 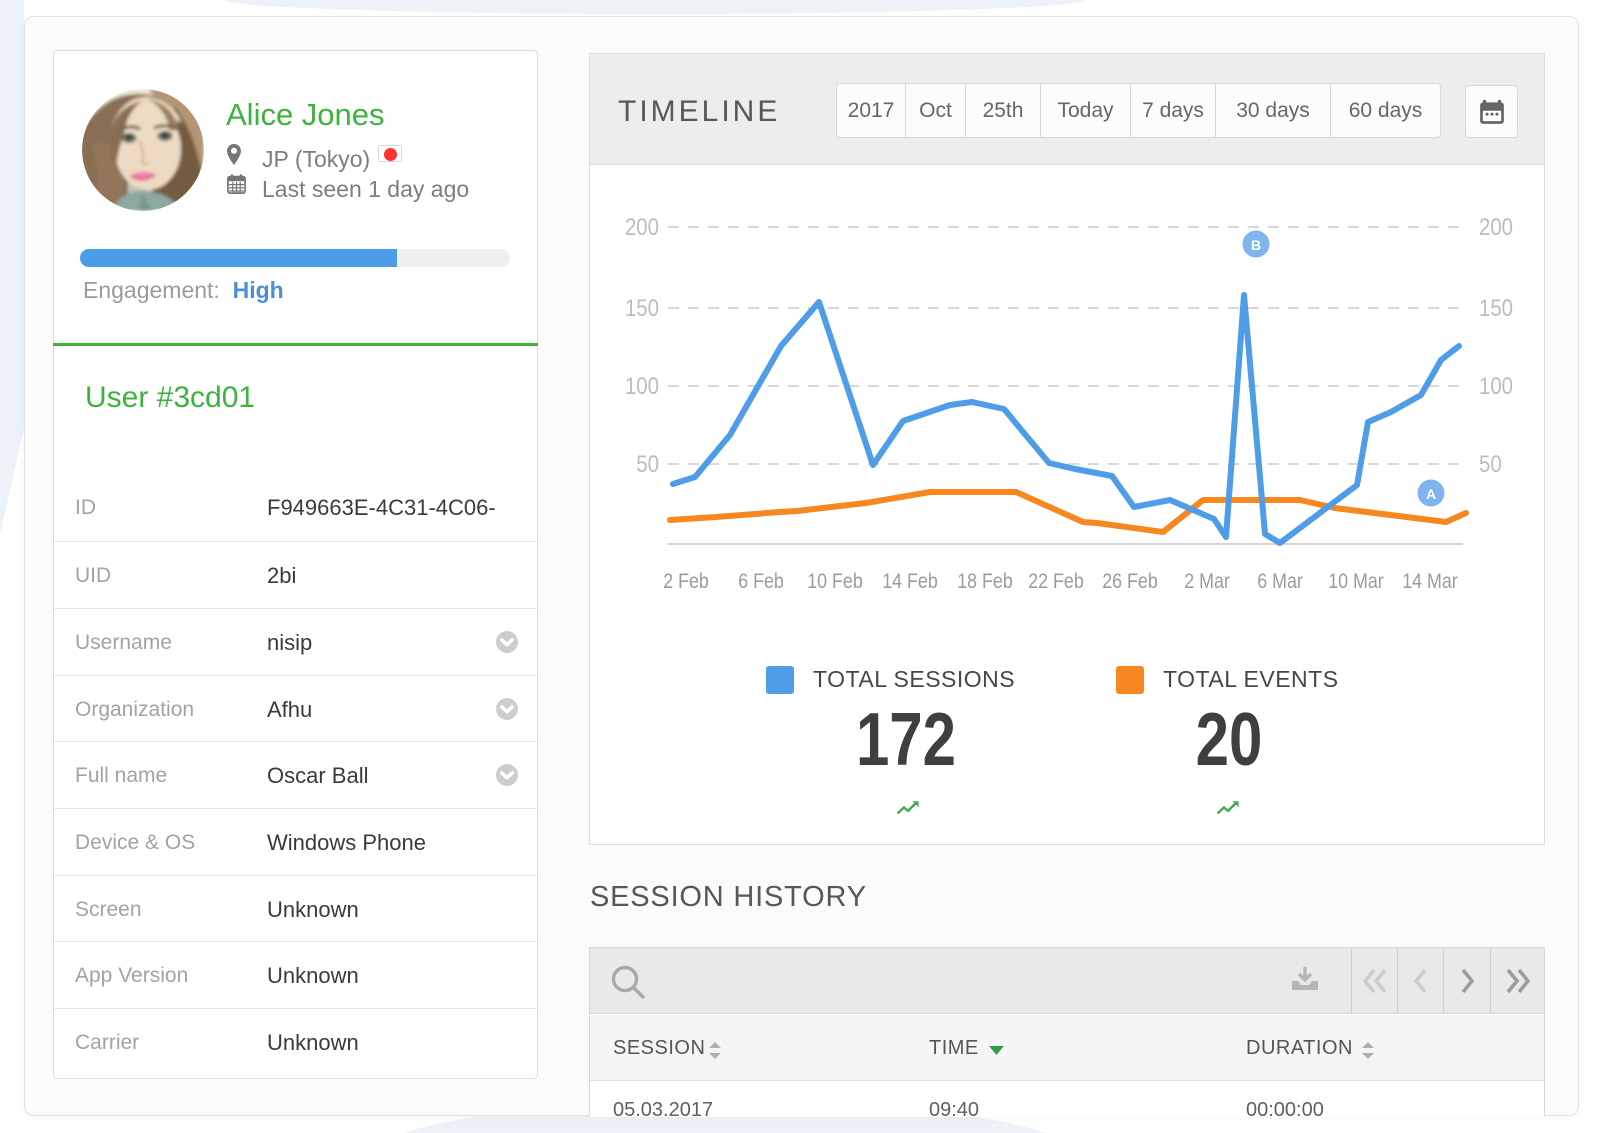 What do you see at coordinates (910, 582) in the screenshot?
I see `svg-text: 14 Feb` at bounding box center [910, 582].